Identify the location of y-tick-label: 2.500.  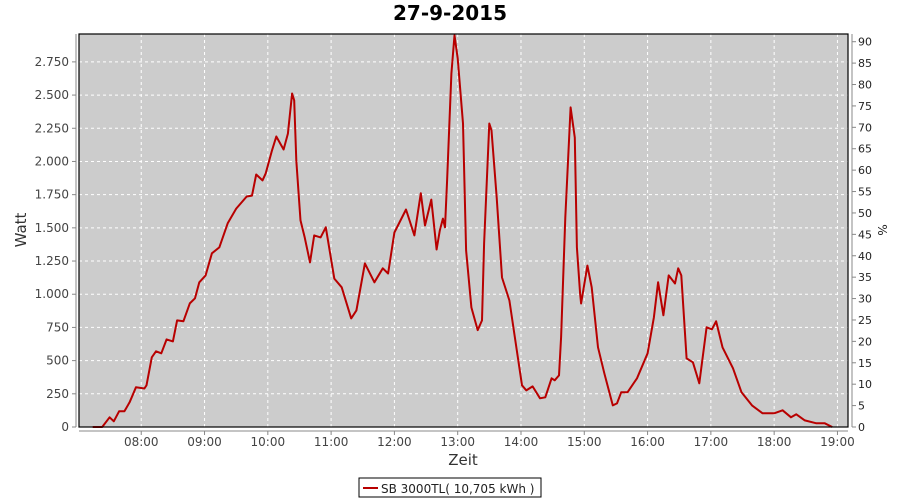
(52, 95).